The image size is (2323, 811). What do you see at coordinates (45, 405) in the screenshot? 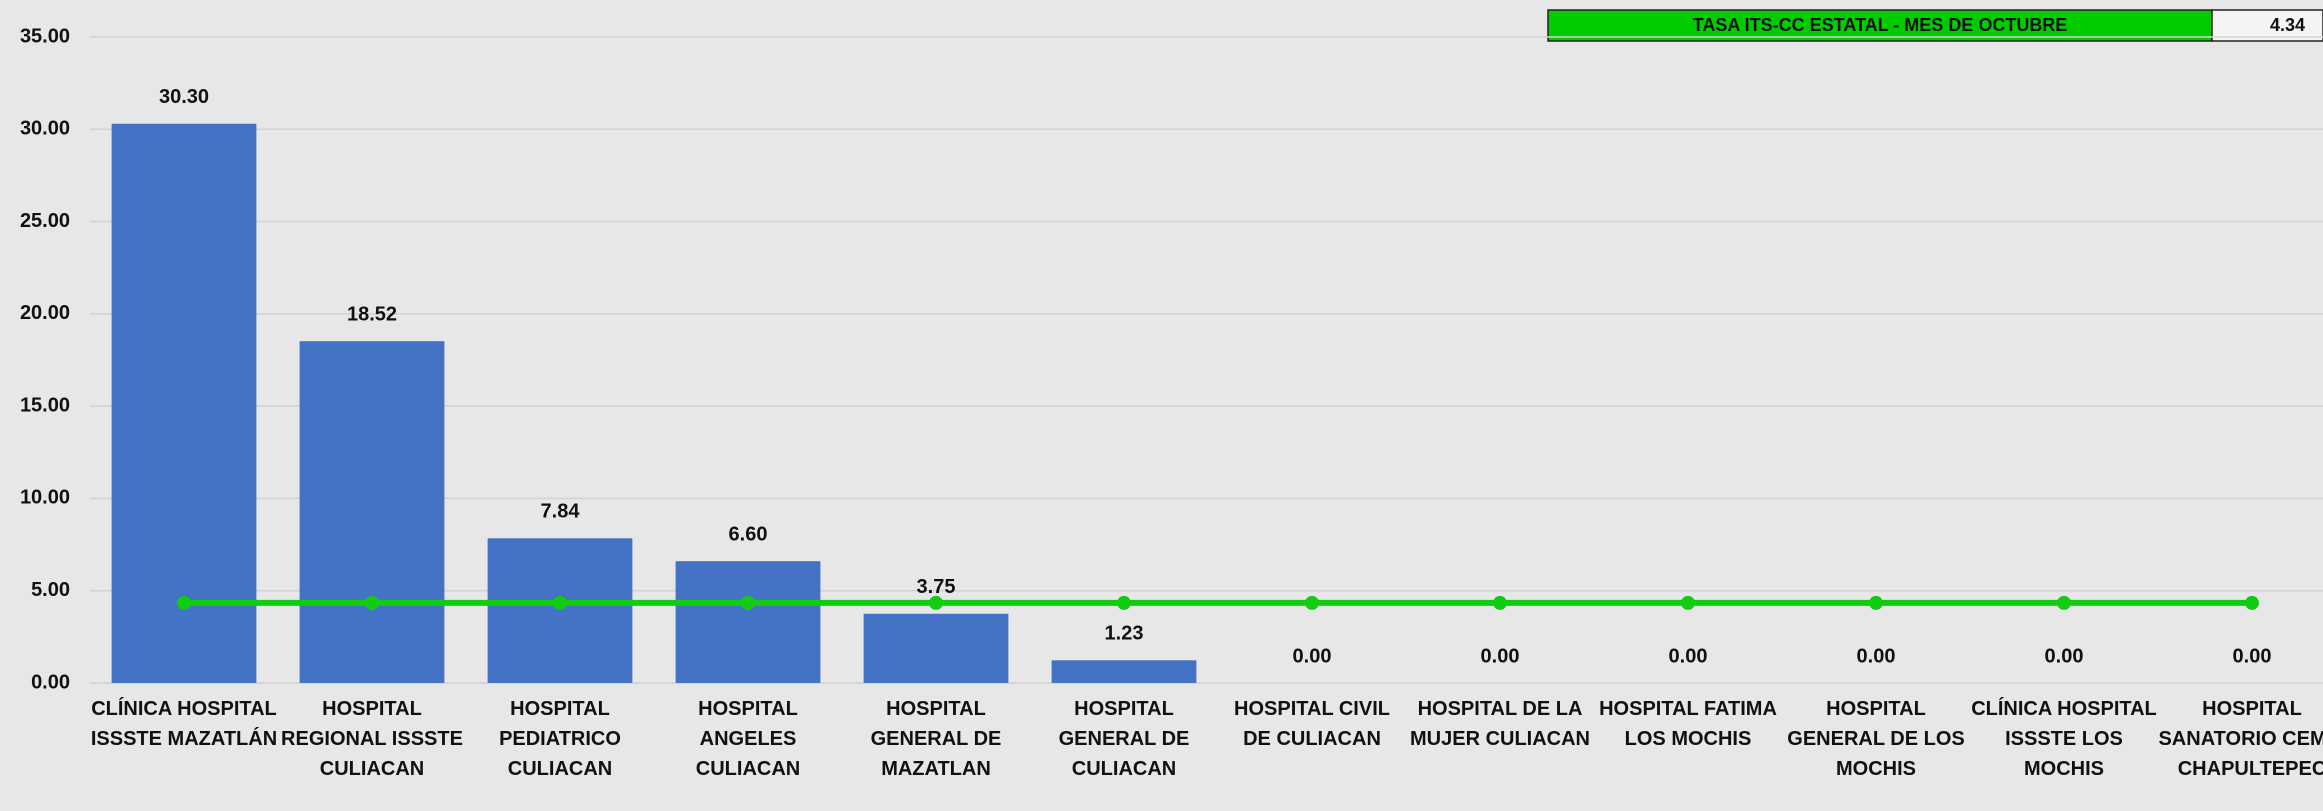
I see `y-tick-label: 15.00` at bounding box center [45, 405].